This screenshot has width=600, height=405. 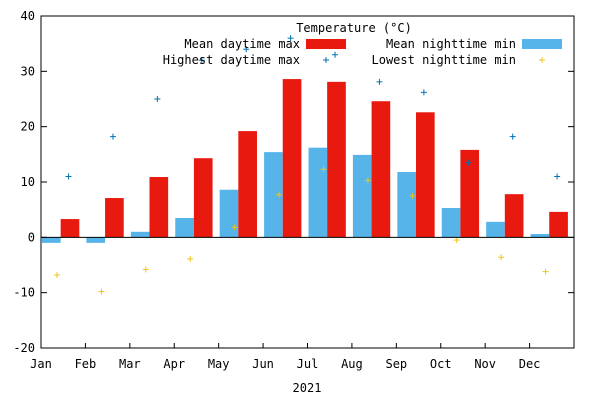 What do you see at coordinates (557, 176) in the screenshot?
I see `point-highest-daytime-max-dec` at bounding box center [557, 176].